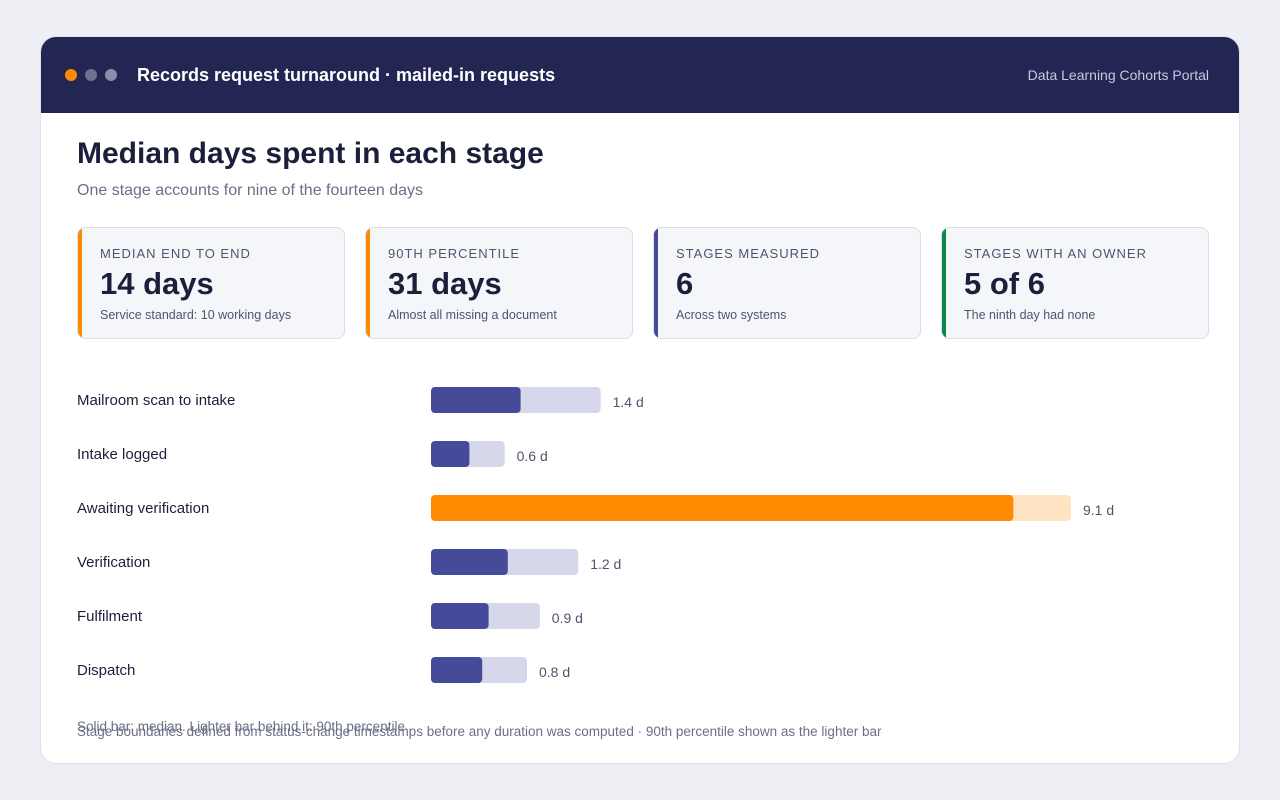  I want to click on kpi-value: 31 days, so click(445, 283).